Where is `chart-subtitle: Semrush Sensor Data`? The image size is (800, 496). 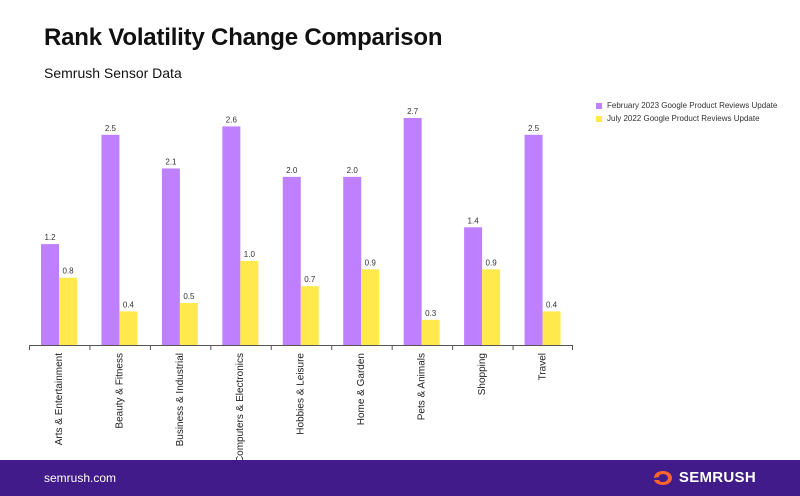 chart-subtitle: Semrush Sensor Data is located at coordinates (113, 73).